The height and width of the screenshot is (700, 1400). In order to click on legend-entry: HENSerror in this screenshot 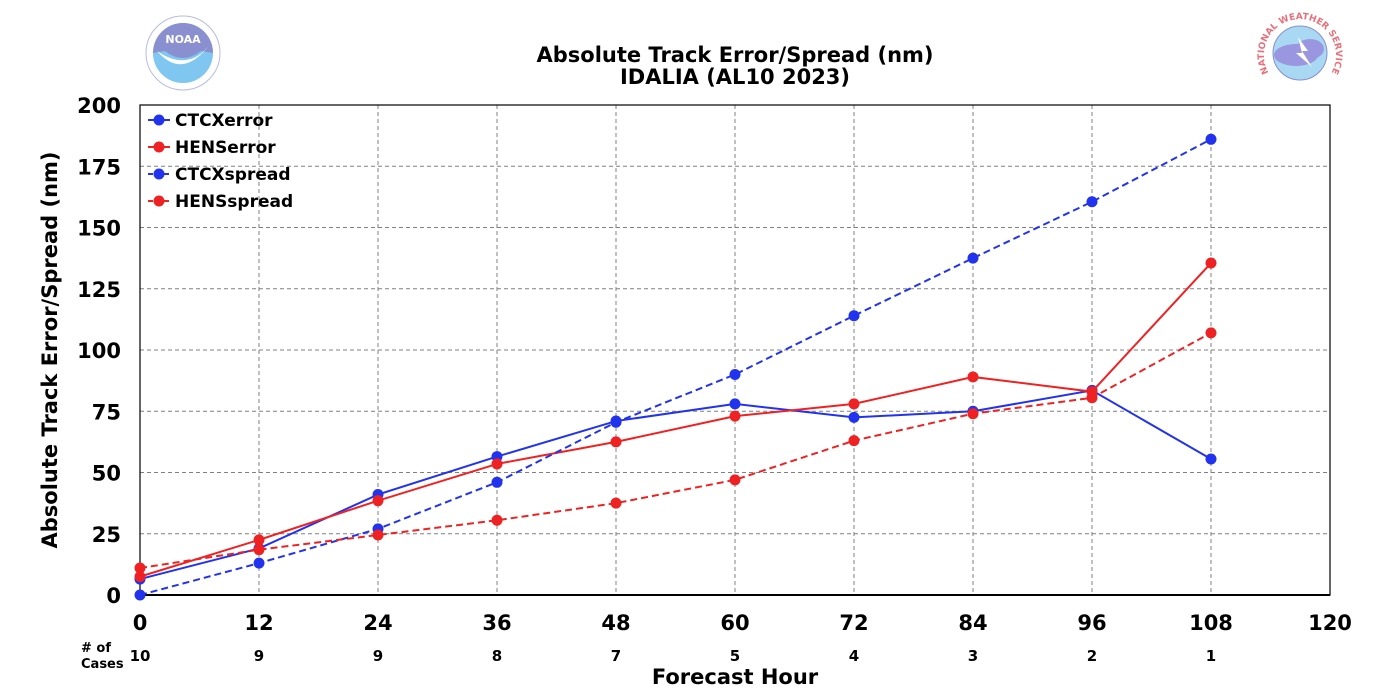, I will do `click(212, 148)`.